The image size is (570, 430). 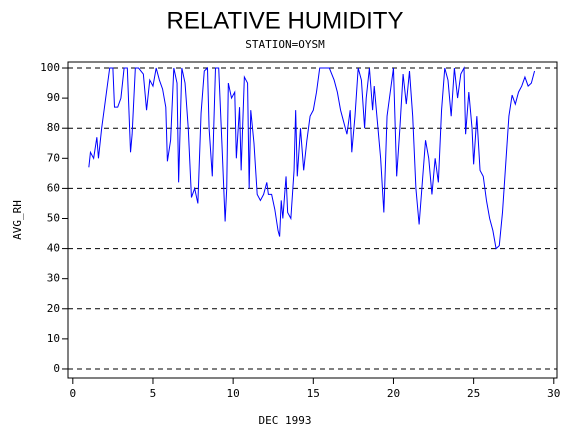 I want to click on y-tick-label: 50, so click(x=53, y=217).